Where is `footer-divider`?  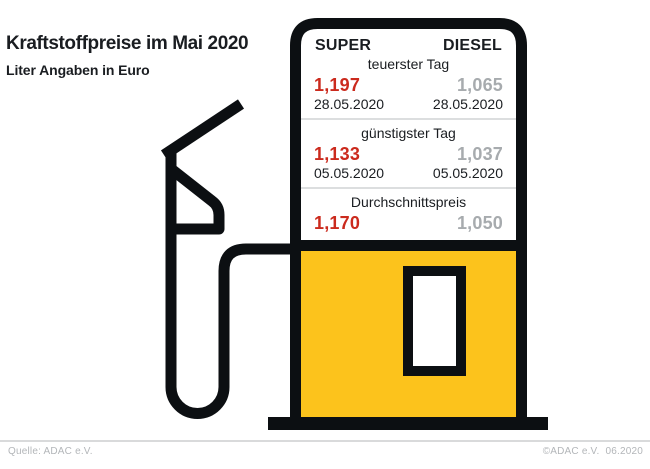 footer-divider is located at coordinates (325, 441).